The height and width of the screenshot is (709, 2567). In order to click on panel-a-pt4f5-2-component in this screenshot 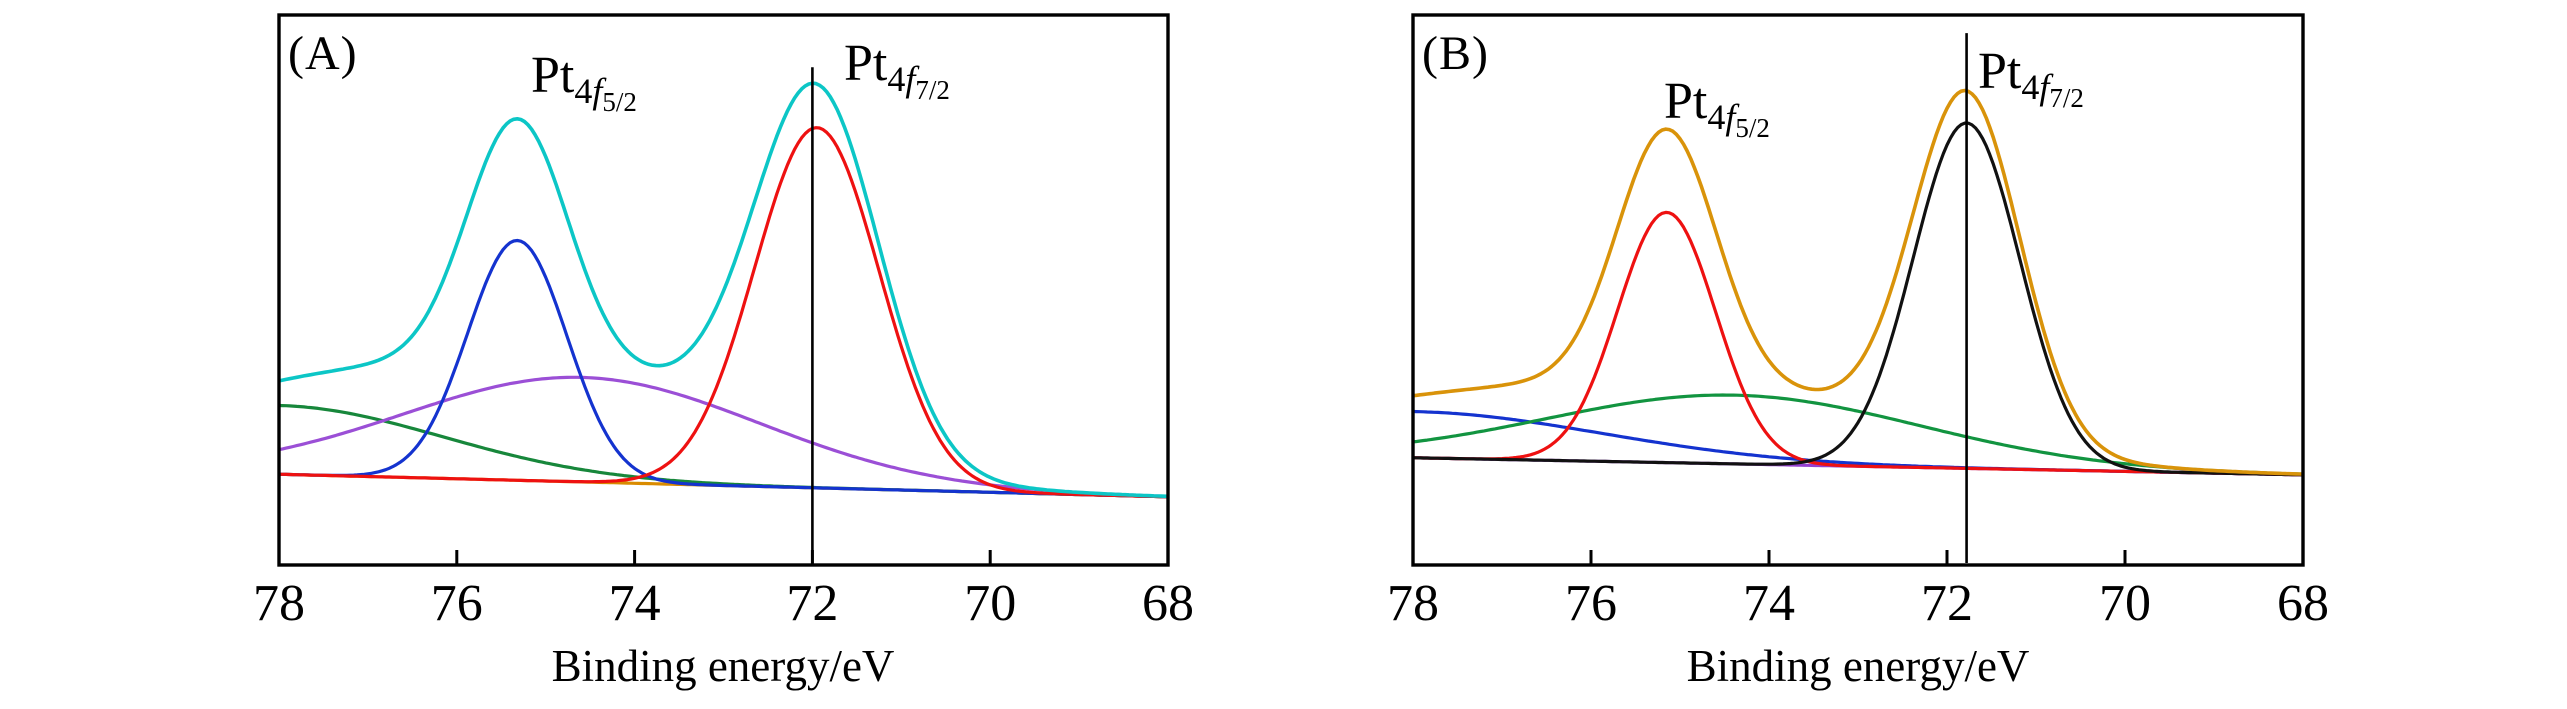, I will do `click(723, 368)`.